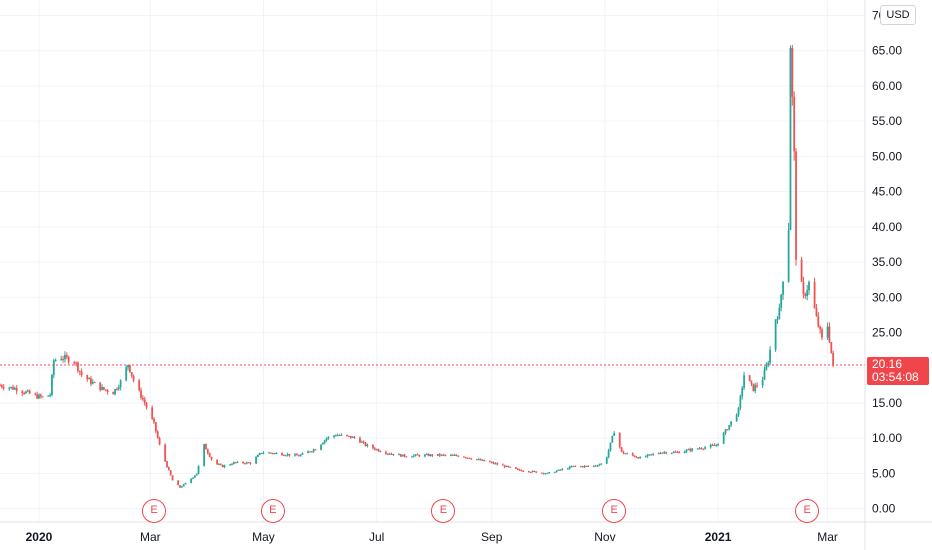 The width and height of the screenshot is (932, 550). What do you see at coordinates (887, 333) in the screenshot?
I see `price-tick-label: 25.00` at bounding box center [887, 333].